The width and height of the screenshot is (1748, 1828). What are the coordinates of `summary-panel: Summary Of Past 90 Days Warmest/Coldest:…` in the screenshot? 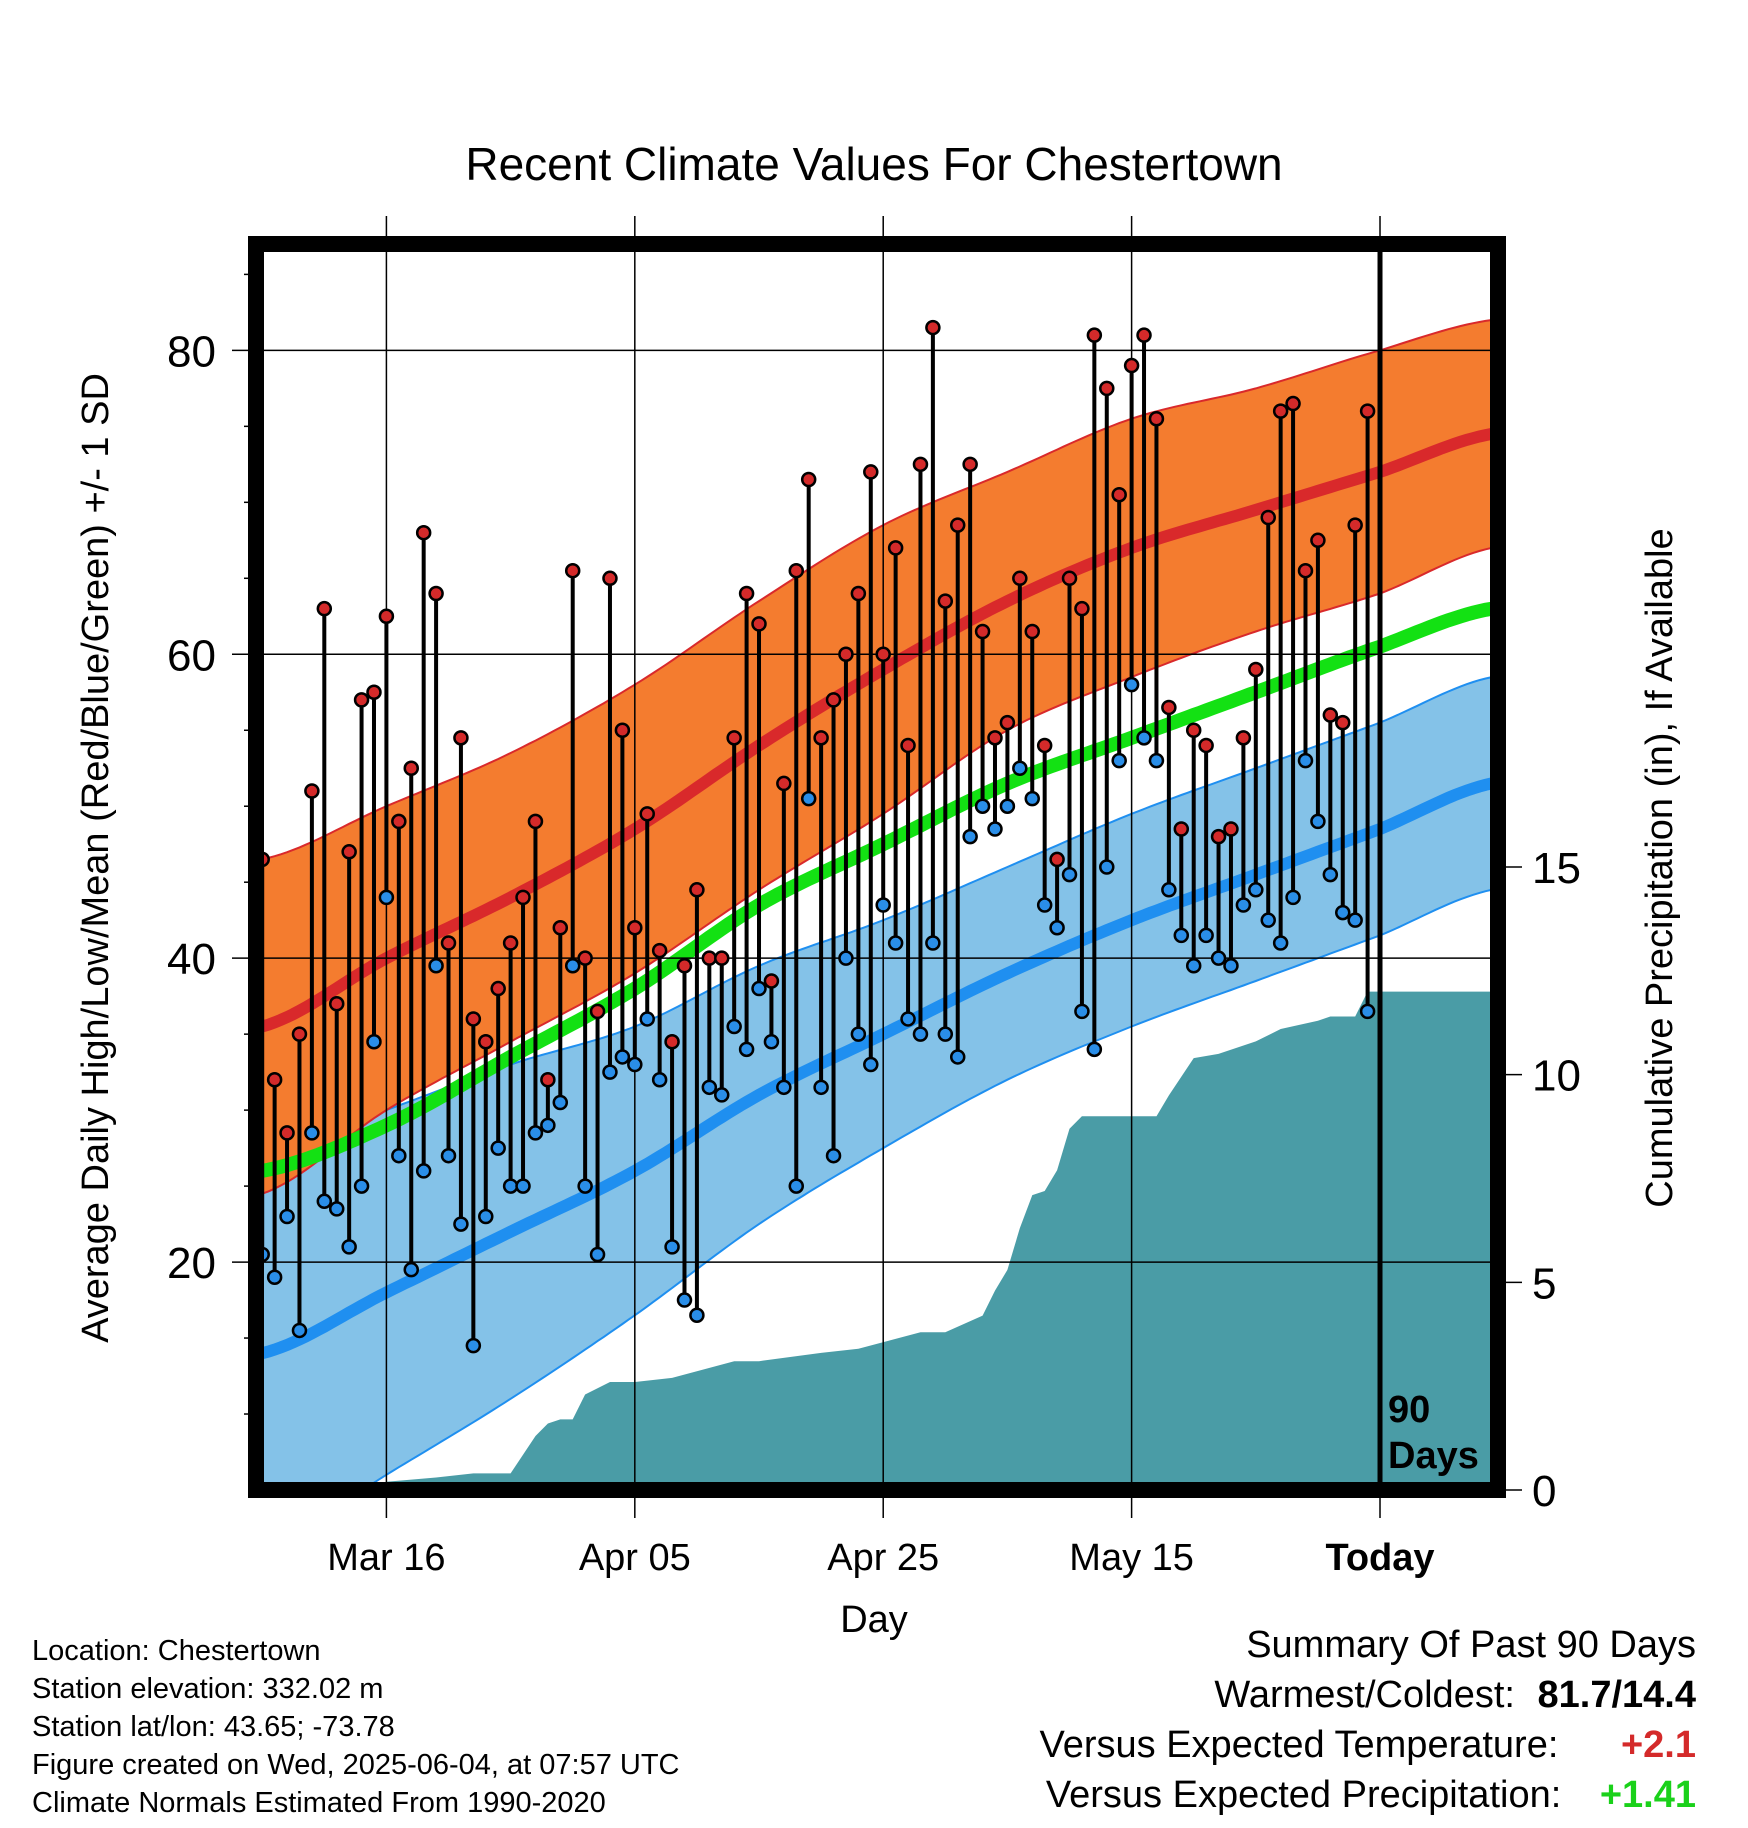 It's located at (1367, 1720).